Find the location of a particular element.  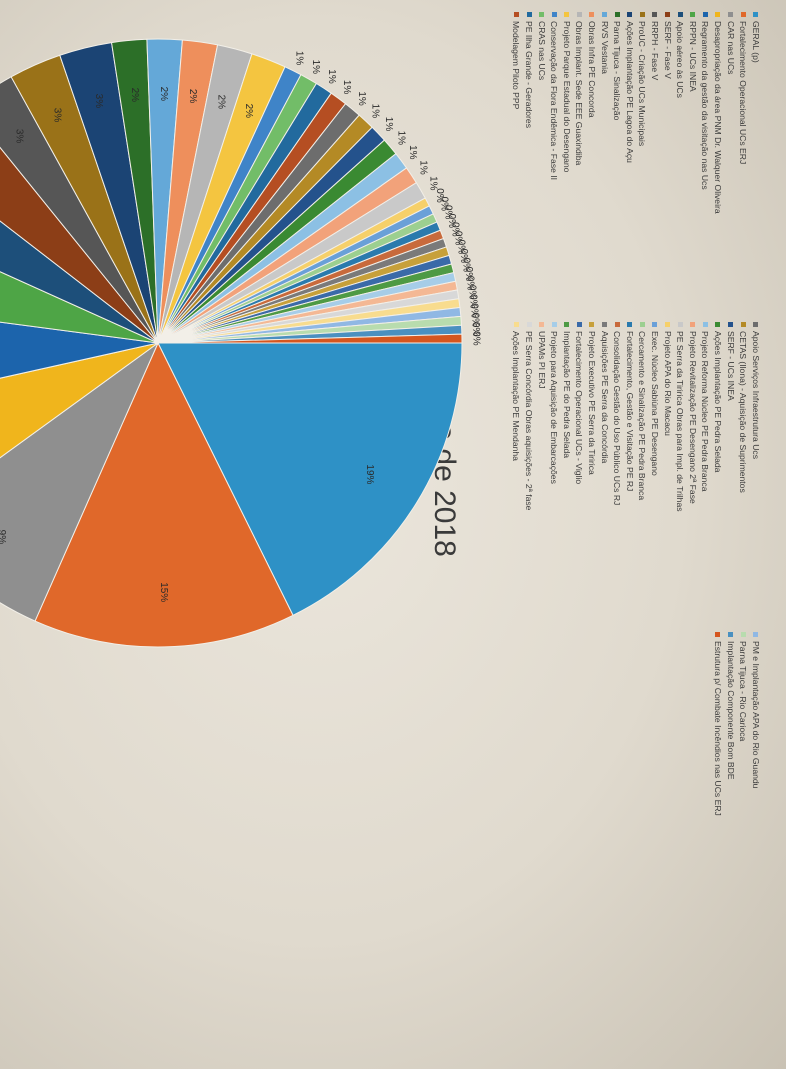

legend-item: SERF - UCs INEA is located at coordinates (730, 477).